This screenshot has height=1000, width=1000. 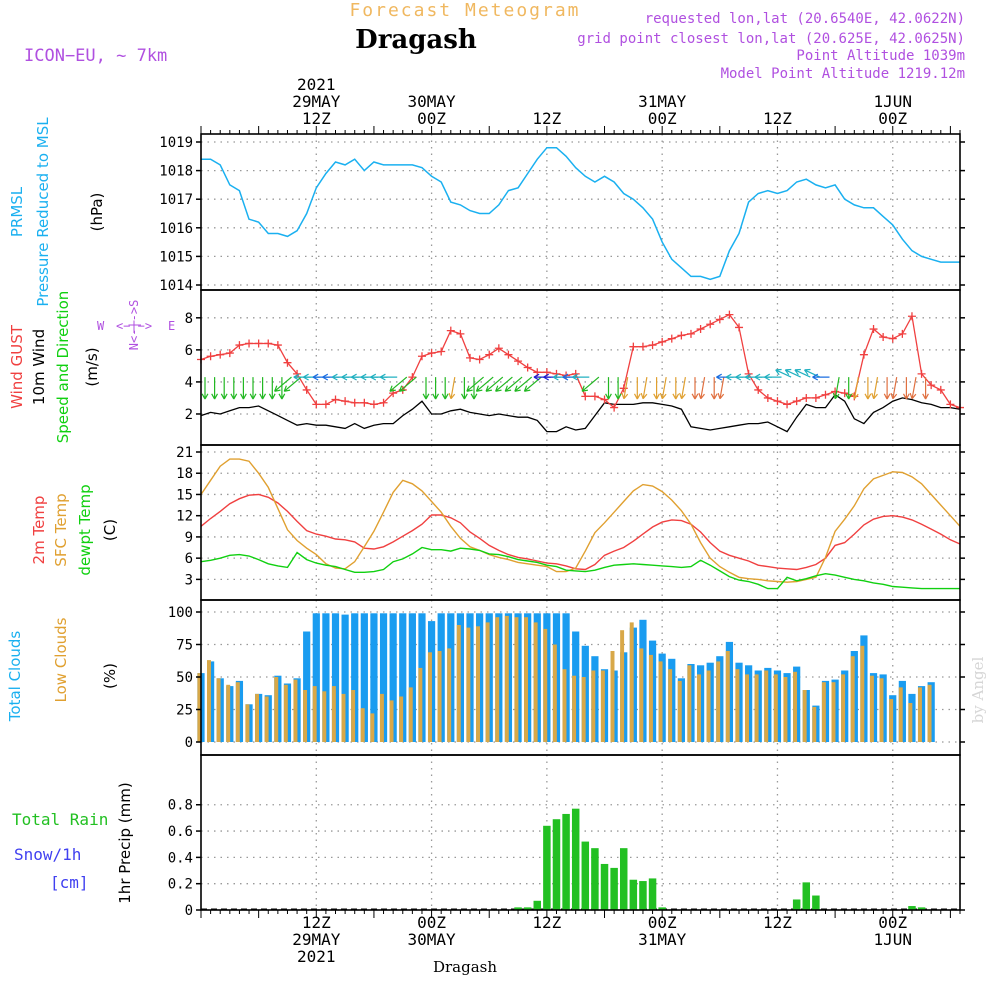 What do you see at coordinates (316, 101) in the screenshot?
I see `top-time-label: 29MAY` at bounding box center [316, 101].